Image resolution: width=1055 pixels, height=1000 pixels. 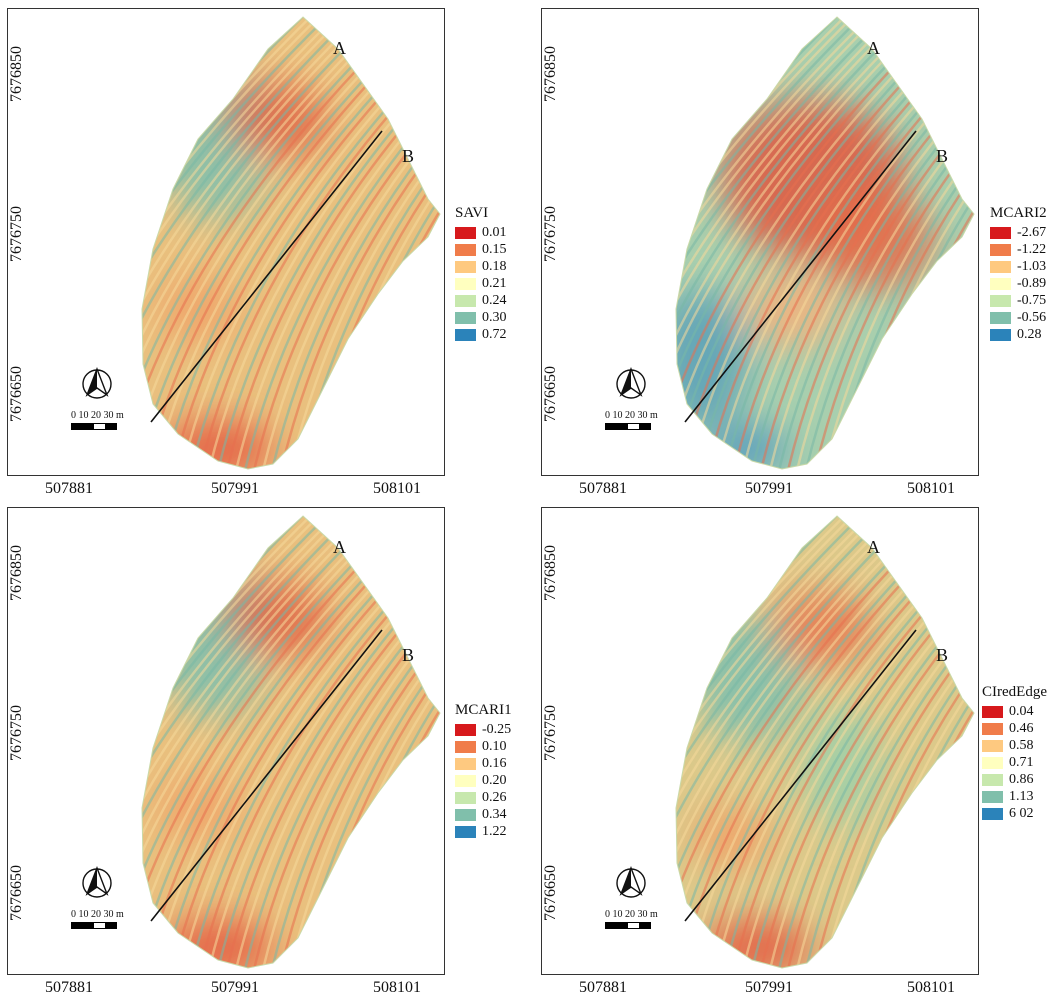 What do you see at coordinates (481, 232) in the screenshot?
I see `legend-item: 0.01` at bounding box center [481, 232].